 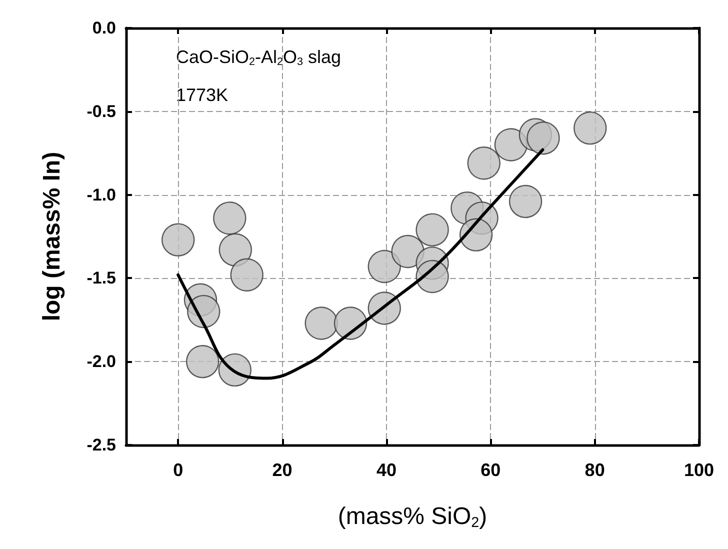 I want to click on y-tick-label: 0.0, so click(x=104, y=28).